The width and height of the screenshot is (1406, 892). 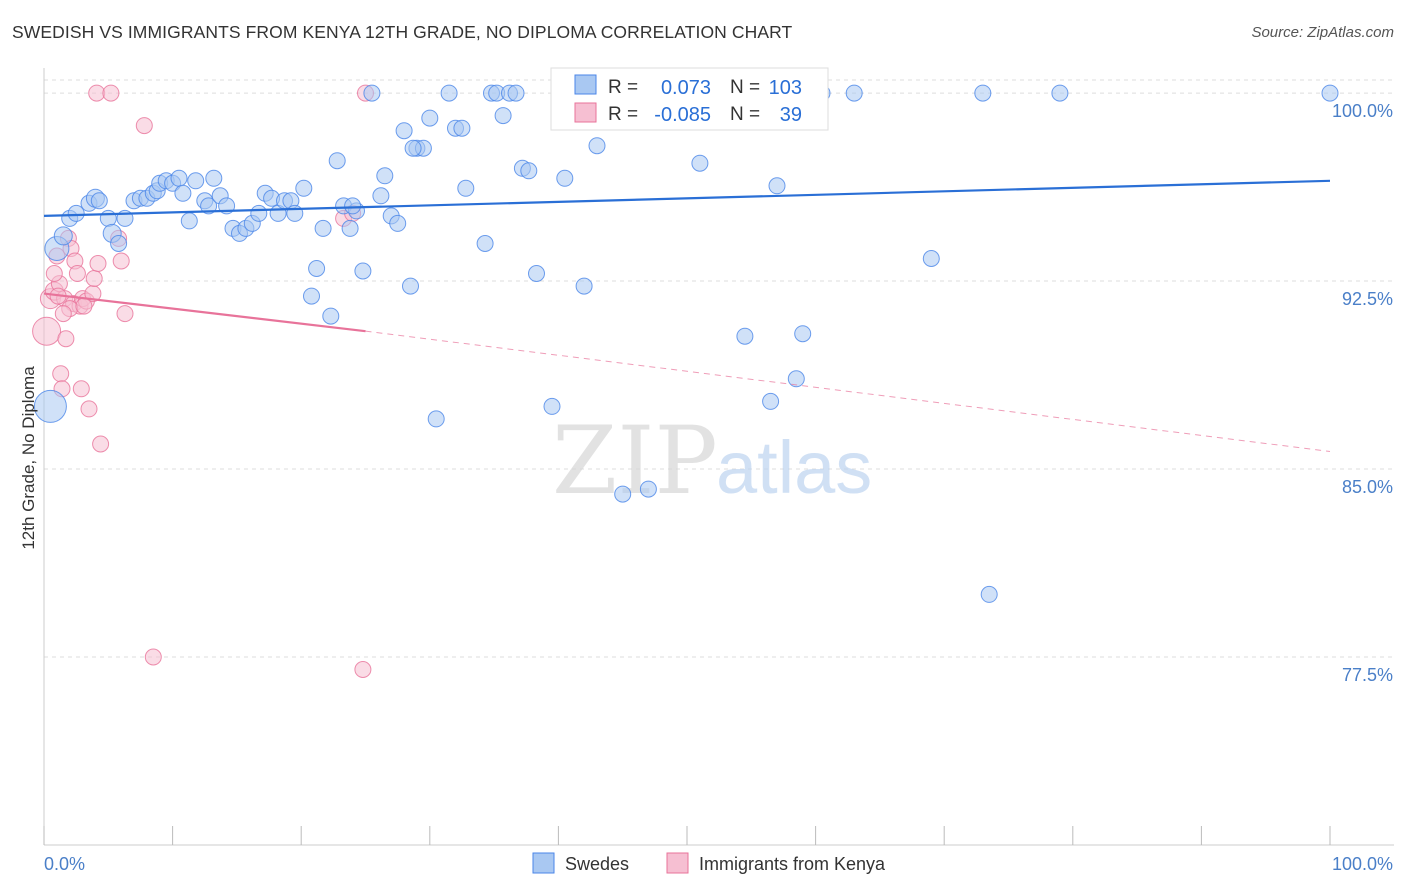 I want to click on stats-r-key-pink: R =, so click(x=623, y=114).